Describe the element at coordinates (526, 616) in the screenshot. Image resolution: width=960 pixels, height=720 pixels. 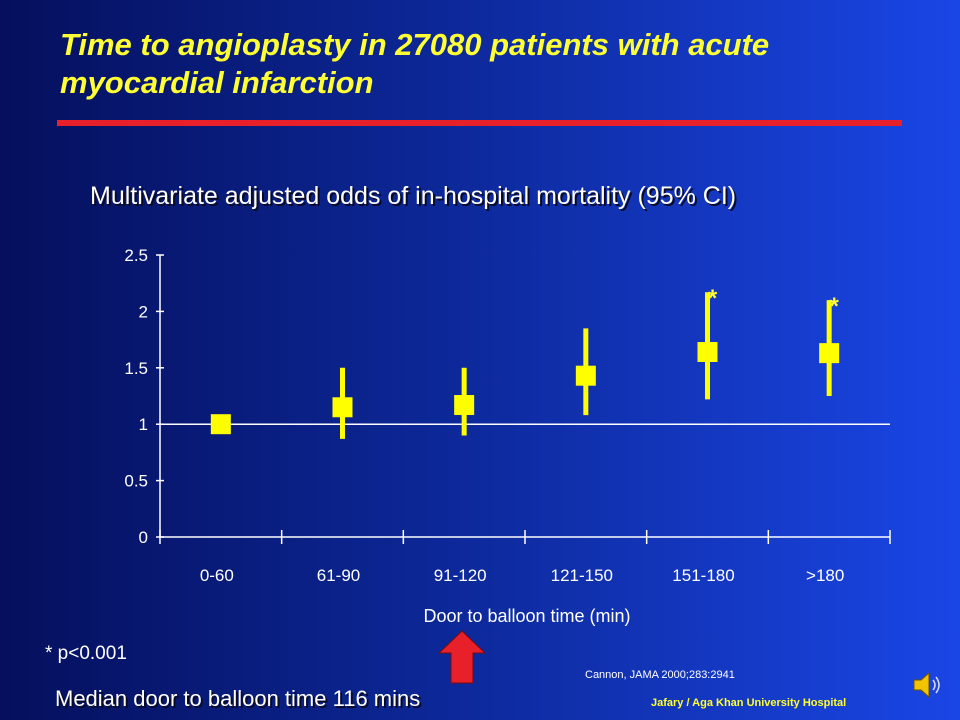
I see `x-axis-label: Door to balloon time (min)` at that location.